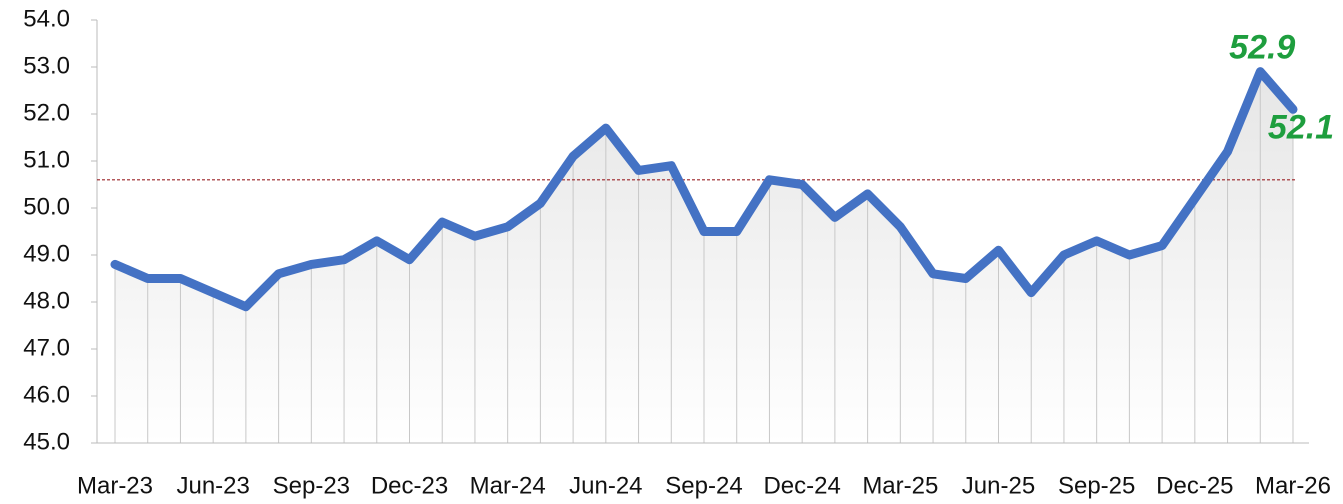  I want to click on y-tick-label: 51.0, so click(46, 159).